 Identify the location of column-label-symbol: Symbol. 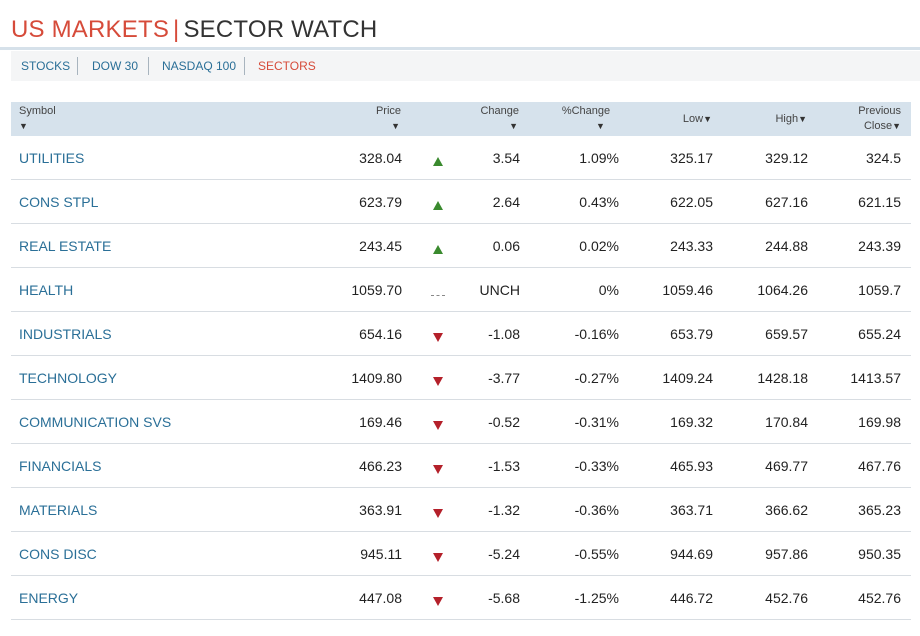
(37, 111).